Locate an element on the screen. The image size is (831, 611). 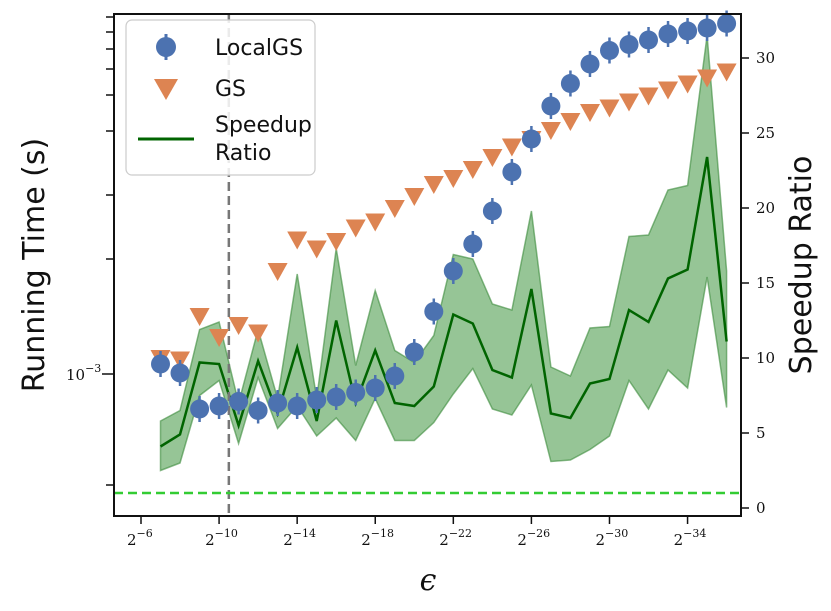
y2-tick-label: 30 is located at coordinates (765, 58).